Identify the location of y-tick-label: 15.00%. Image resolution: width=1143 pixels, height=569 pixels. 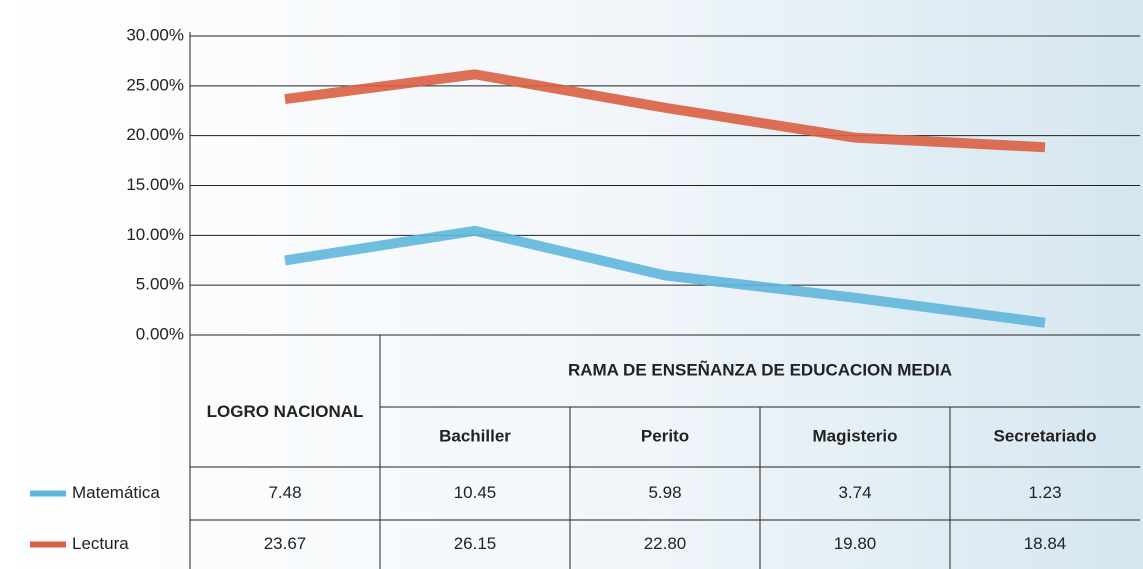
(155, 184).